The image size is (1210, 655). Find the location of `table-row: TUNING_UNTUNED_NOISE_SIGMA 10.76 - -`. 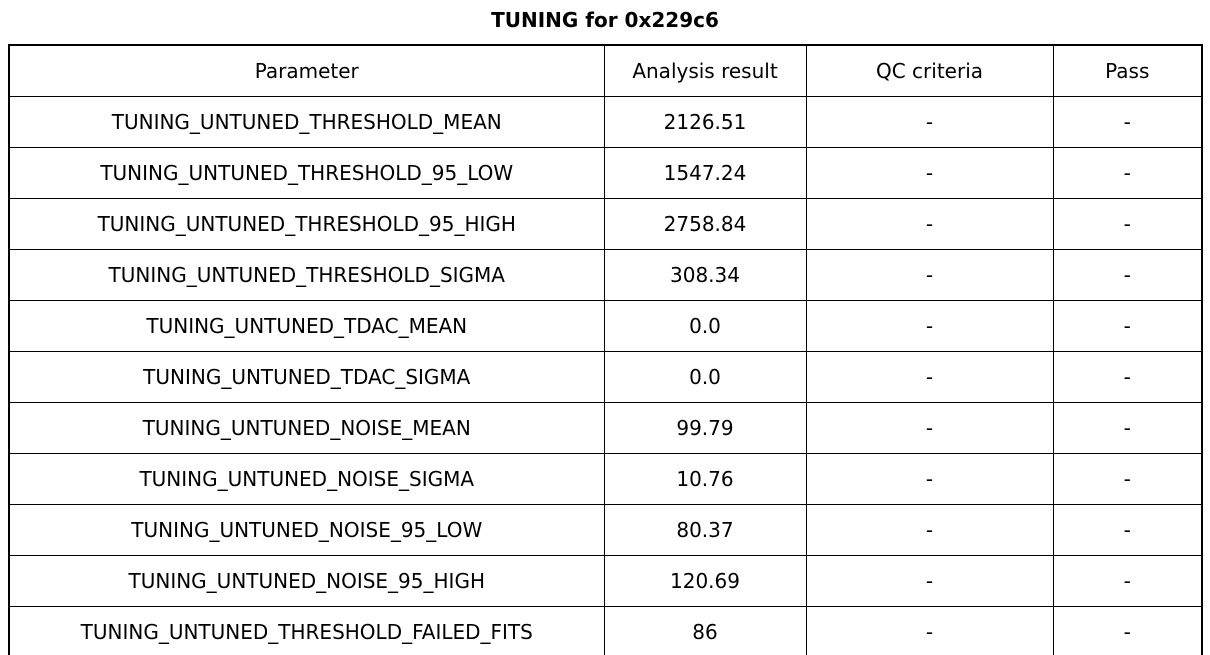

table-row: TUNING_UNTUNED_NOISE_SIGMA 10.76 - - is located at coordinates (605, 479).